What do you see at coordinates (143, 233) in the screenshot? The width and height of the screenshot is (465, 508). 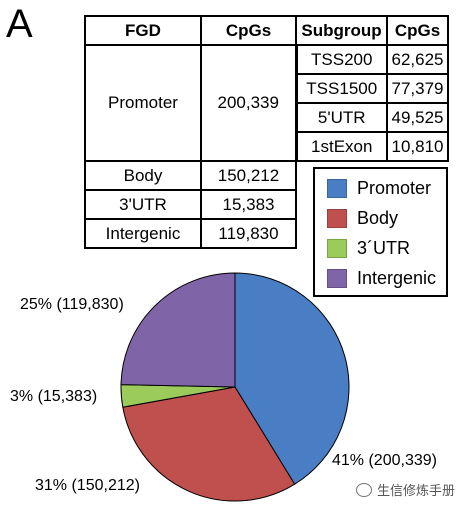 I see `row-label: Intergenic` at bounding box center [143, 233].